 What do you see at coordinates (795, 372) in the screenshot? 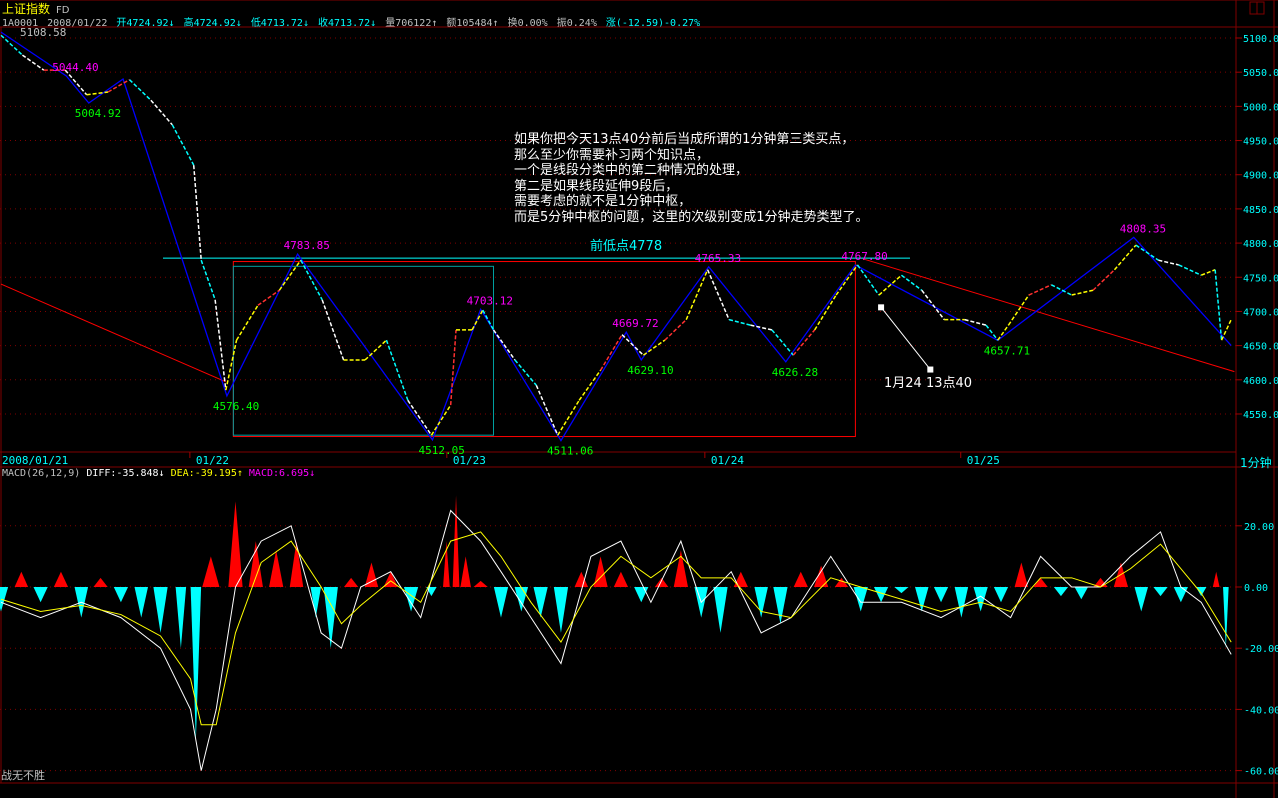
I see `extreme-label: 4626.28` at bounding box center [795, 372].